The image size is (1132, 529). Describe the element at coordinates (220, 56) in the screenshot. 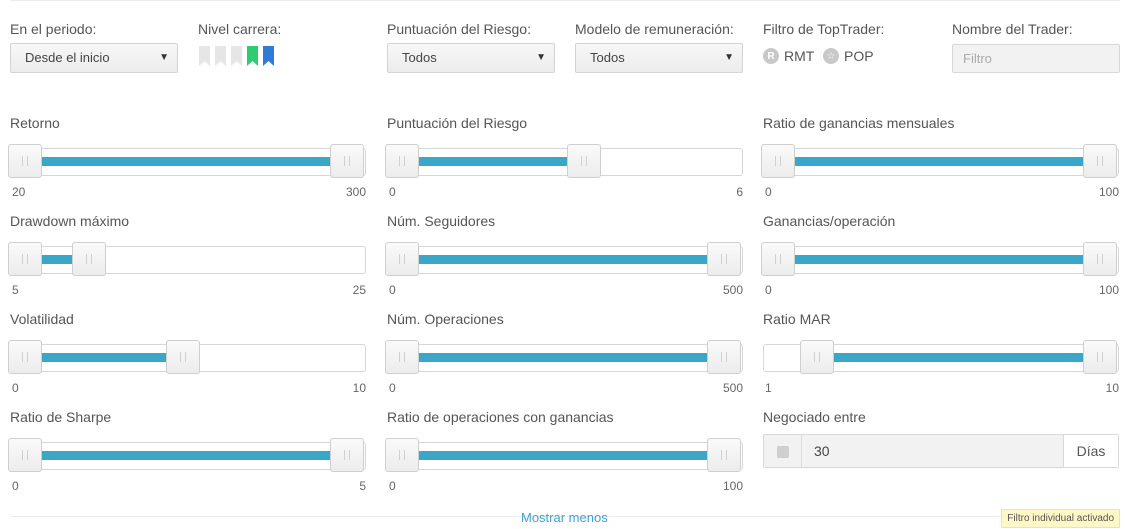

I see `flag-level-2-icon` at that location.